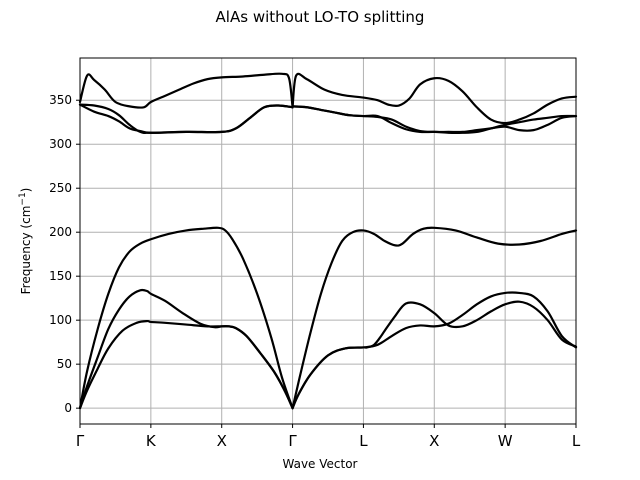 The width and height of the screenshot is (640, 480). What do you see at coordinates (505, 441) in the screenshot?
I see `x-tick-label: W` at bounding box center [505, 441].